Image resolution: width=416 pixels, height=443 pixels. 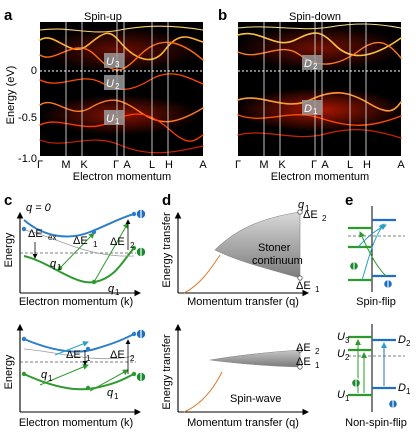 I want to click on panel-d-top-ylabel: Energy transfer, so click(x=167, y=250).